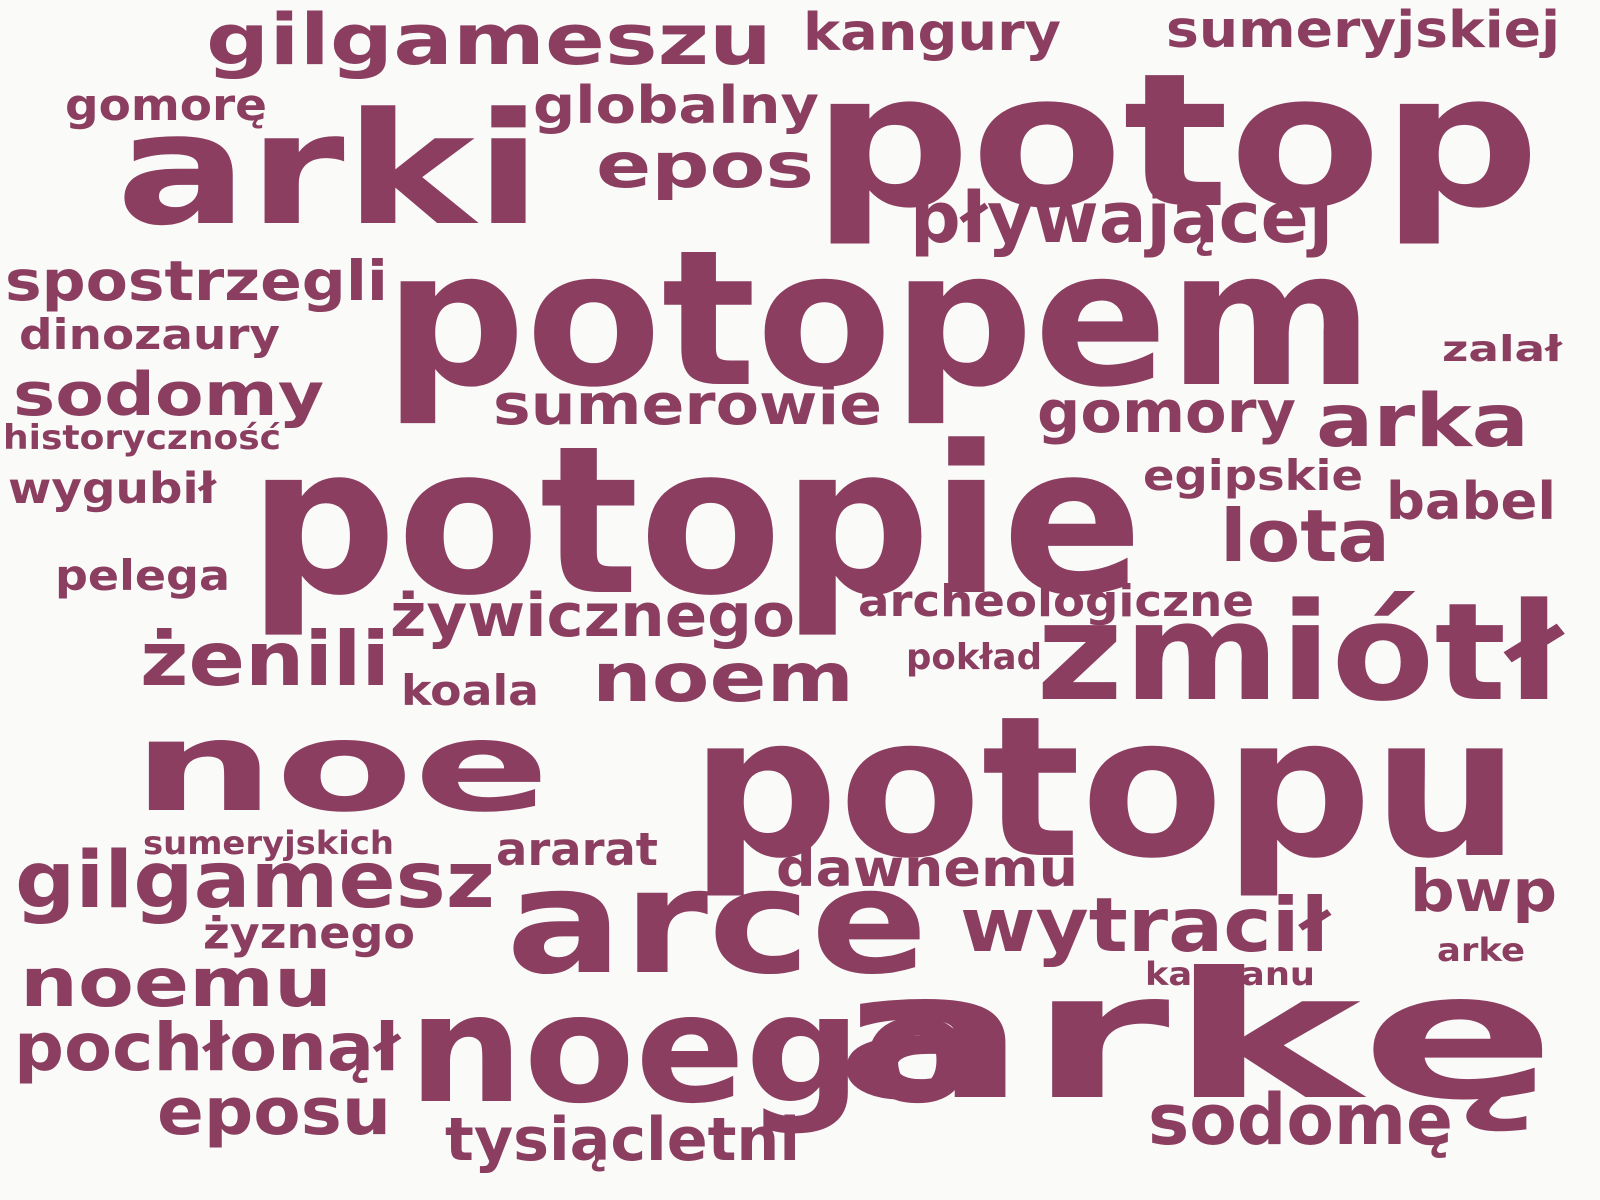 Image resolution: width=1600 pixels, height=1200 pixels. Describe the element at coordinates (268, 843) in the screenshot. I see `word-sumeryjskich: sumeryjskich` at that location.